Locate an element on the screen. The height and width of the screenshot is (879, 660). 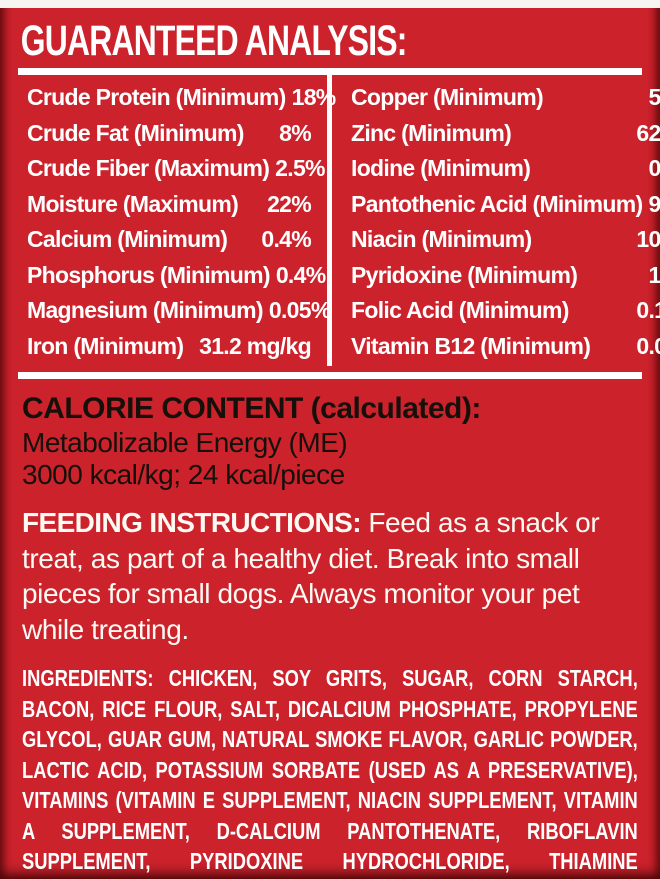
nutrient-value: 8% is located at coordinates (295, 132).